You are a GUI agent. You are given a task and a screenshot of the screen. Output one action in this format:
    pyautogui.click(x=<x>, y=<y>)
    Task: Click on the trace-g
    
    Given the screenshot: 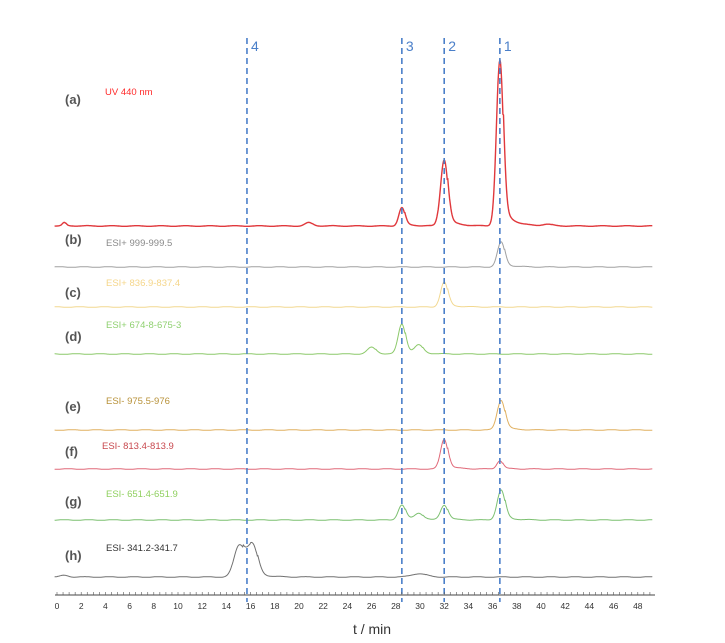 What is the action you would take?
    pyautogui.click(x=353, y=505)
    